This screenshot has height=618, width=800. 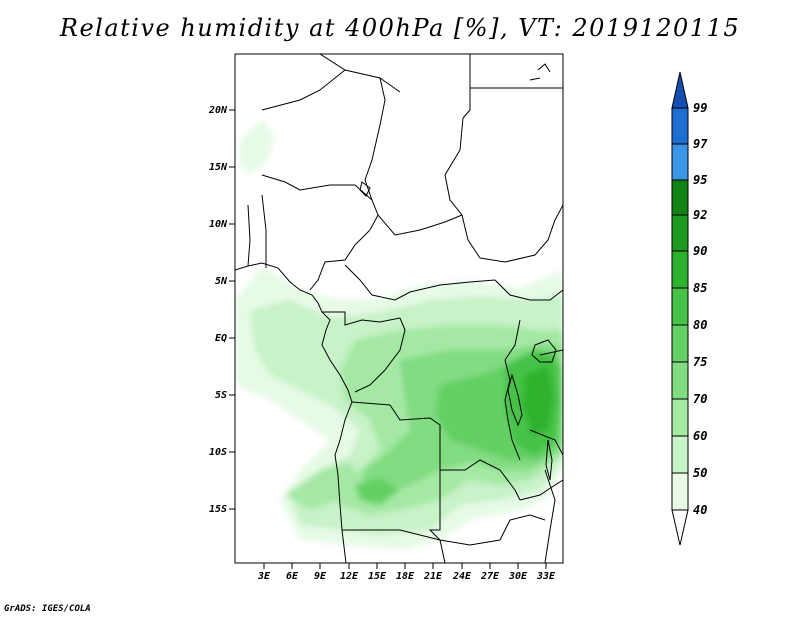 What do you see at coordinates (360, 73) in the screenshot?
I see `border-algeria-niger` at bounding box center [360, 73].